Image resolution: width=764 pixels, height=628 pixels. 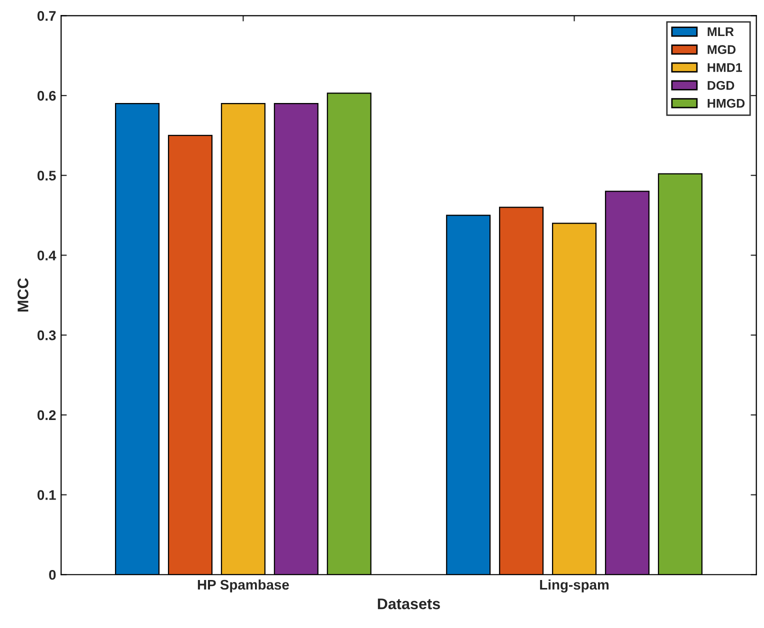 I want to click on legend-label: HMD1, so click(x=725, y=67).